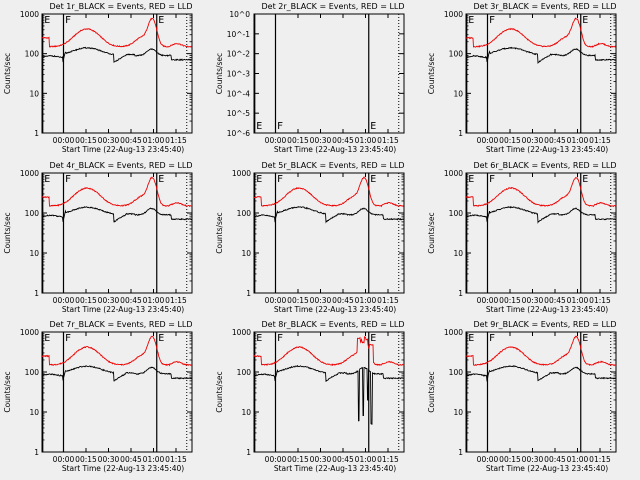 The image size is (640, 480). I want to click on panel-title: Det 7r_BLACK = Events, RED = LLD, so click(120, 324).